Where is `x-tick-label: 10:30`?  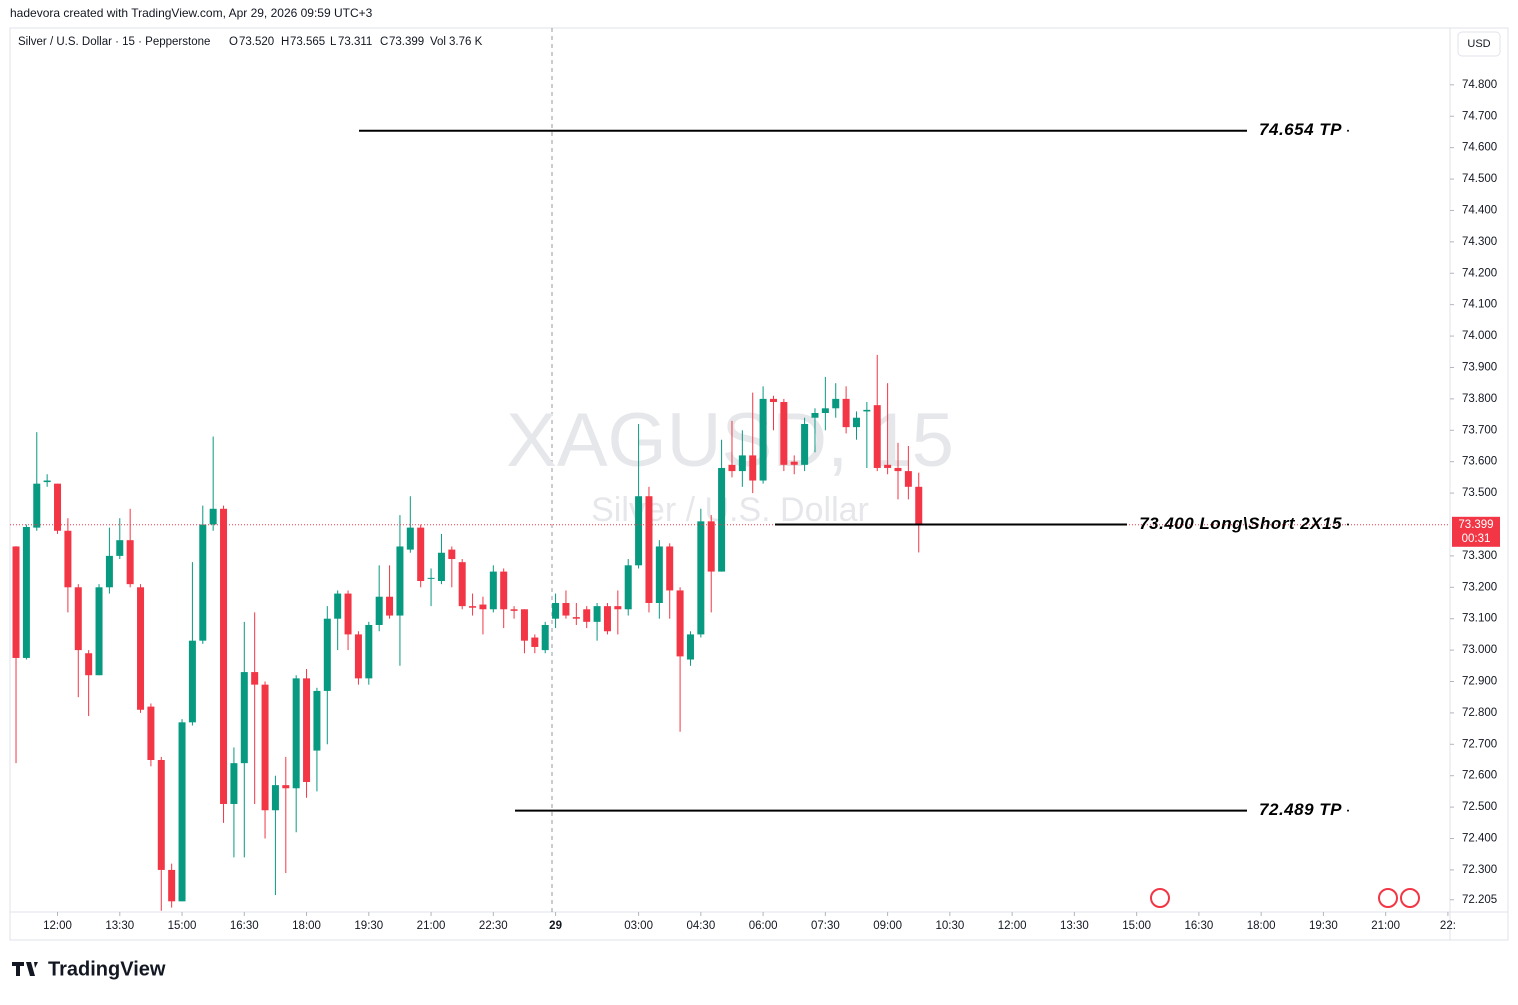
x-tick-label: 10:30 is located at coordinates (949, 926).